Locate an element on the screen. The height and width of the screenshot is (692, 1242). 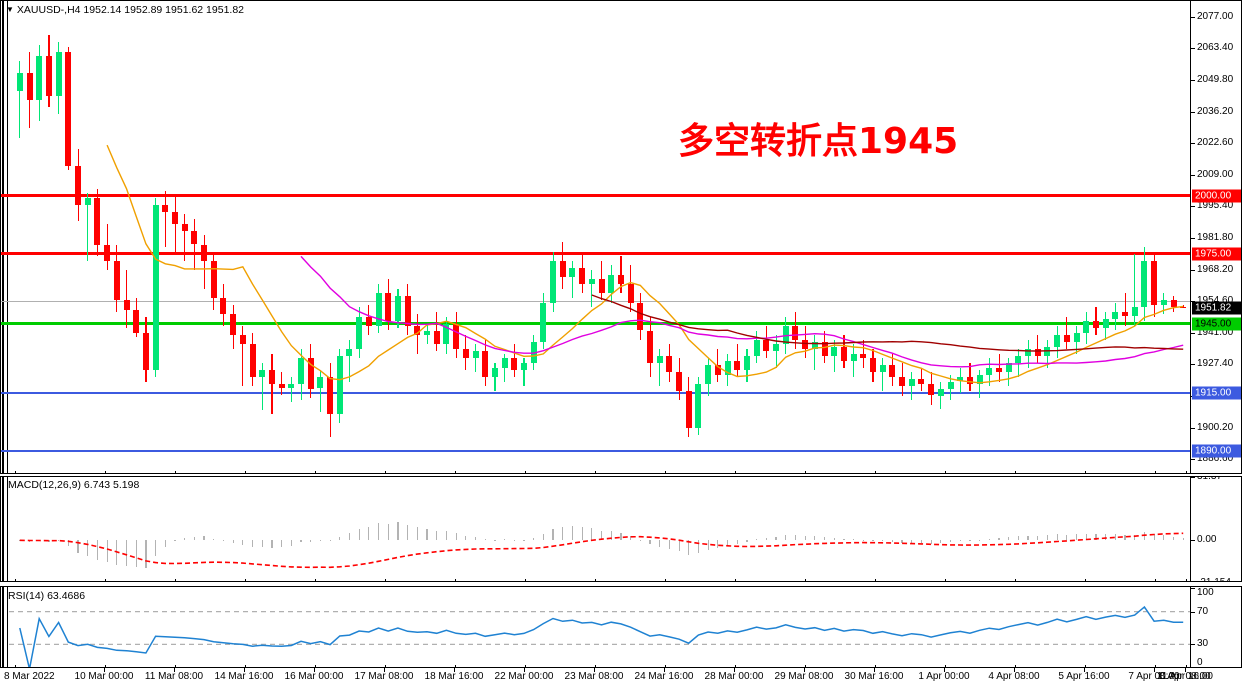
macd-signal-layer is located at coordinates (601, 550).